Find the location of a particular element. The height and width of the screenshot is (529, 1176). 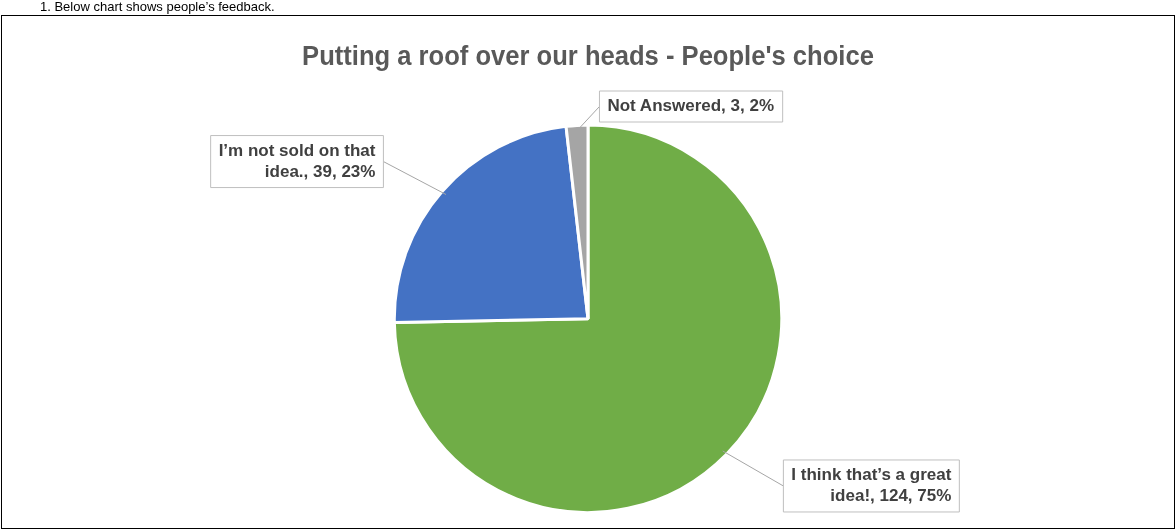

text: 1. Below chart shows people’s feedback. is located at coordinates (157, 7).